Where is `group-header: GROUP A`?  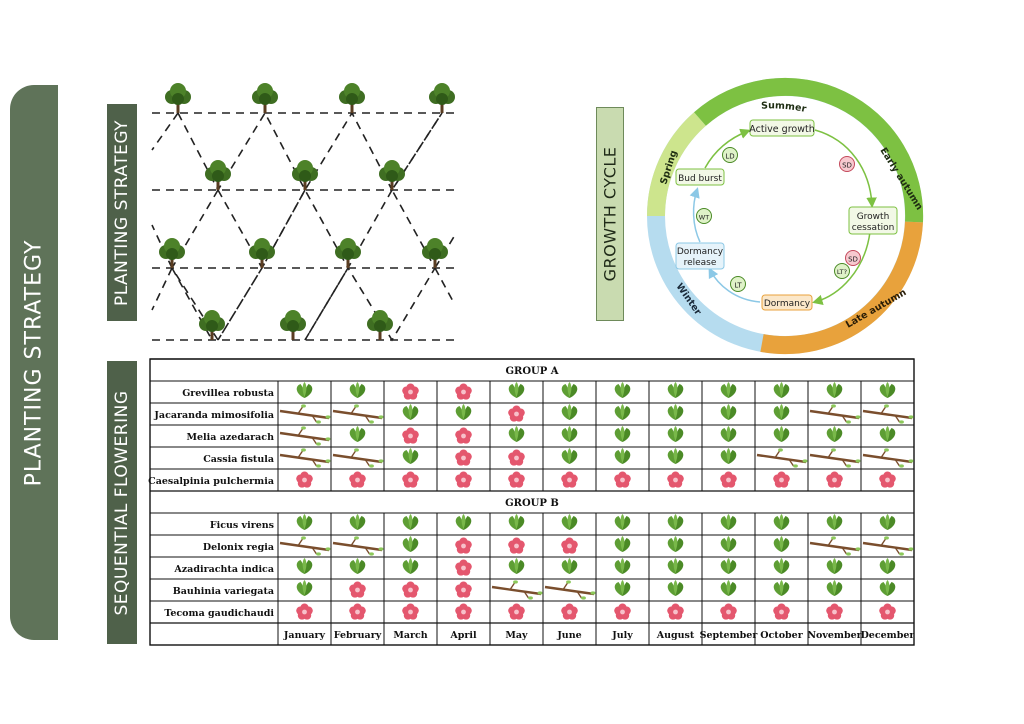 group-header: GROUP A is located at coordinates (531, 371).